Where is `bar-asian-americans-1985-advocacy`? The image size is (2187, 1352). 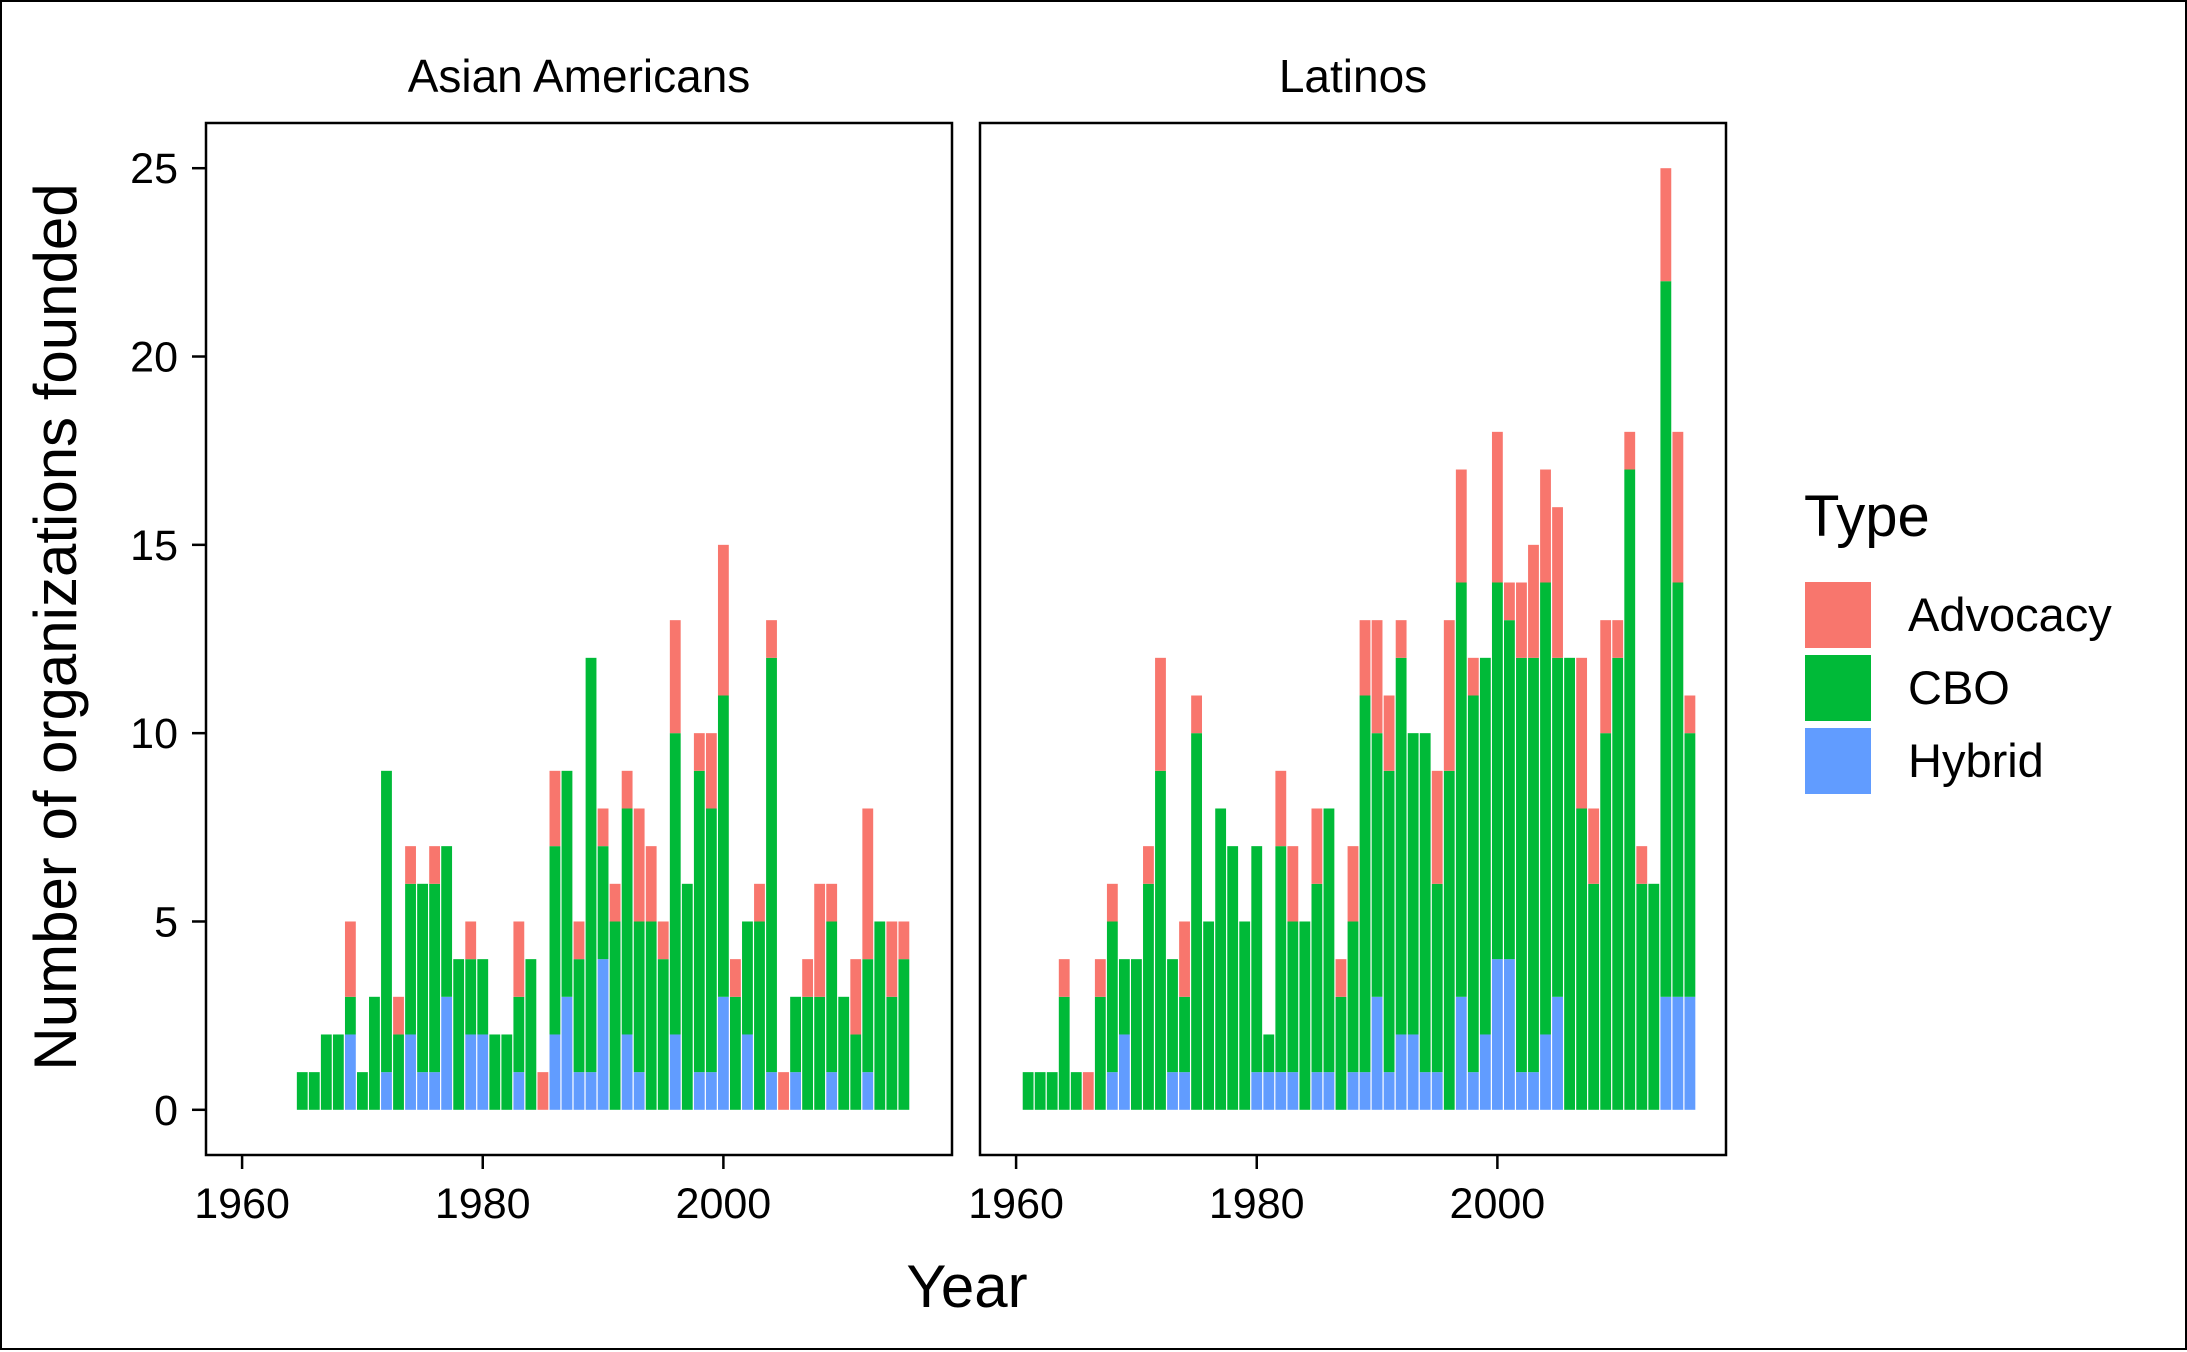
bar-asian-americans-1985-advocacy is located at coordinates (543, 1091).